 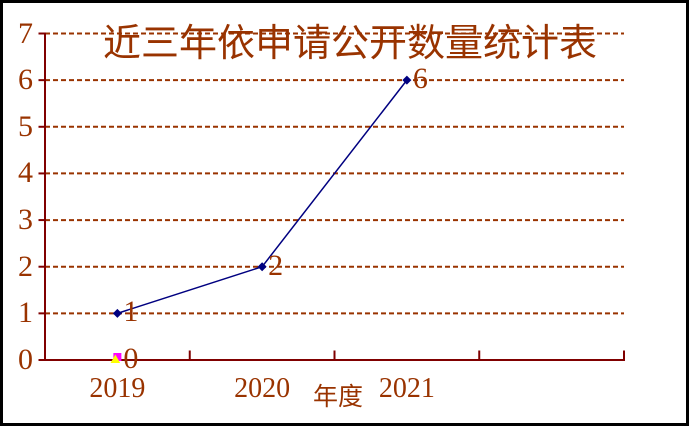 I want to click on data-point-label: 0, so click(x=131, y=358).